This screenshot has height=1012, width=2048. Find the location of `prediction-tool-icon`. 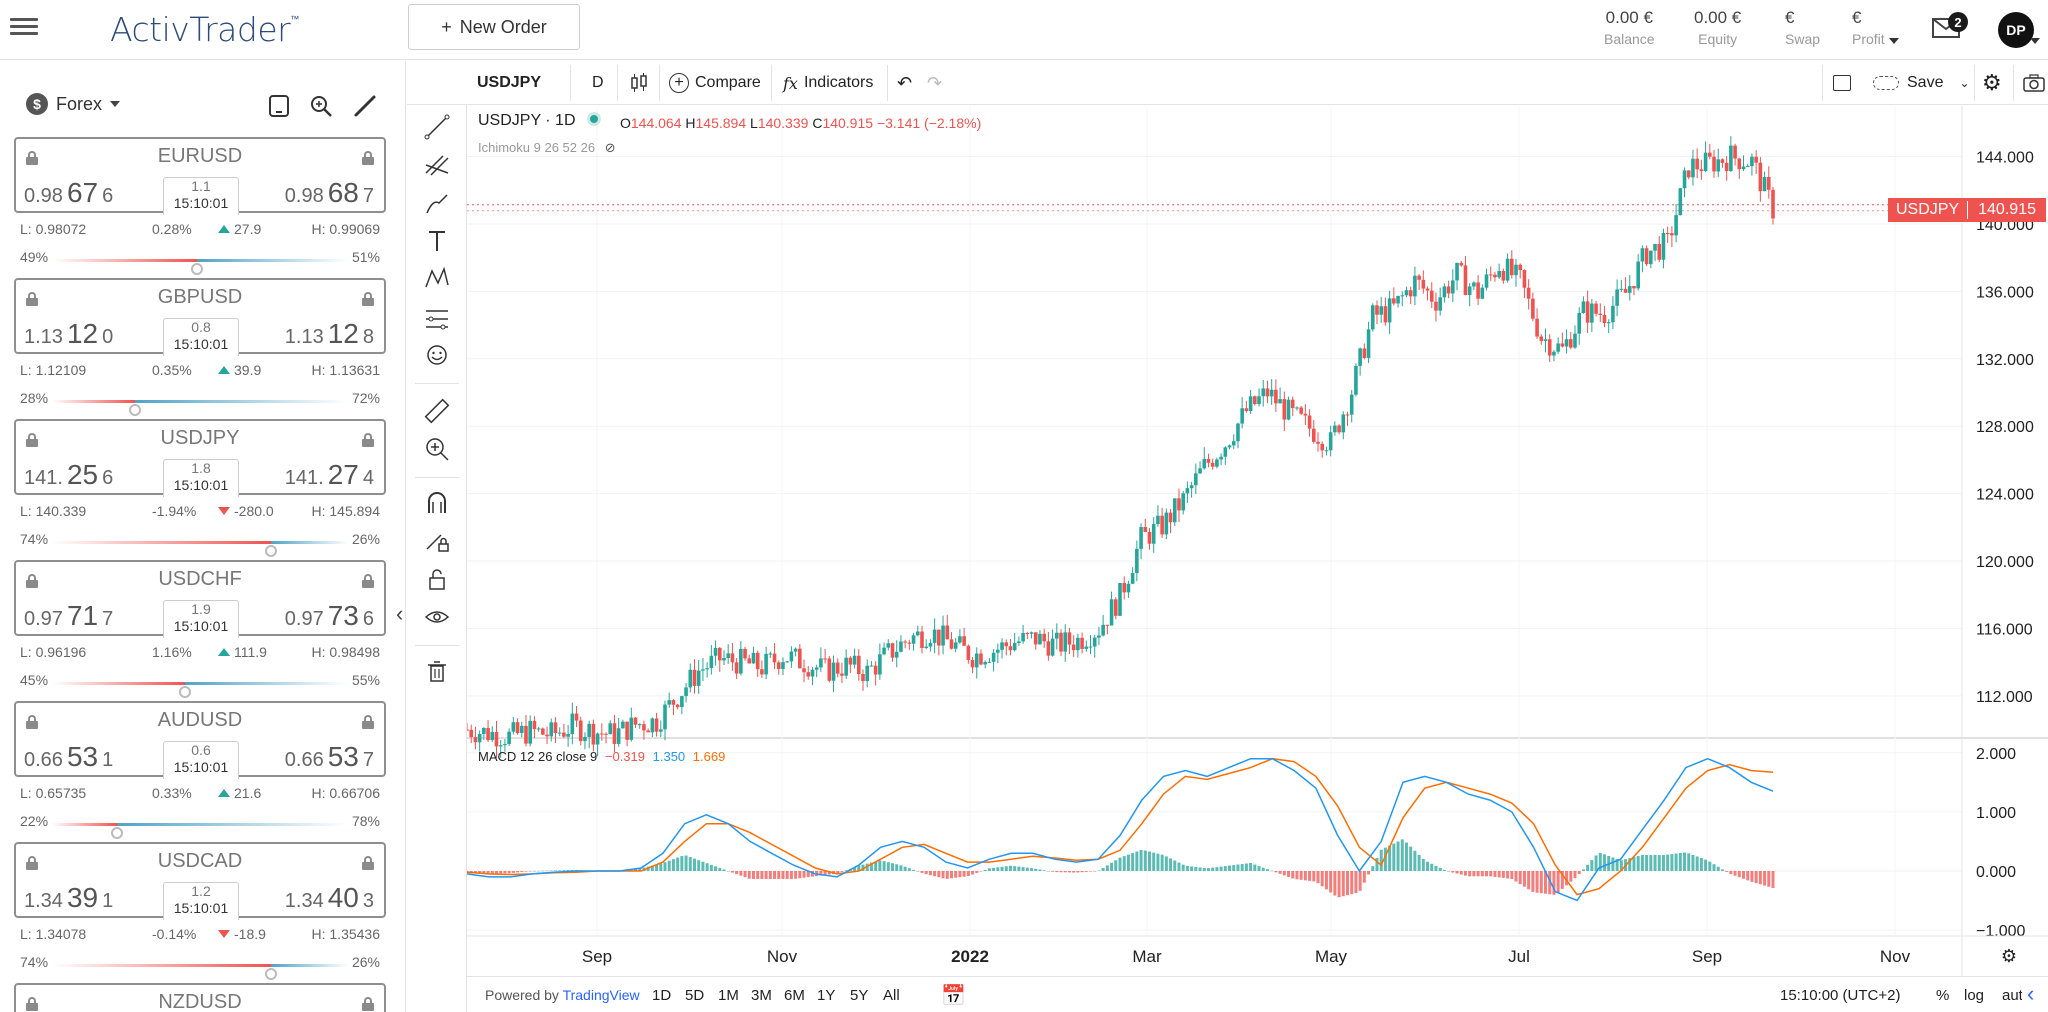

prediction-tool-icon is located at coordinates (437, 317).